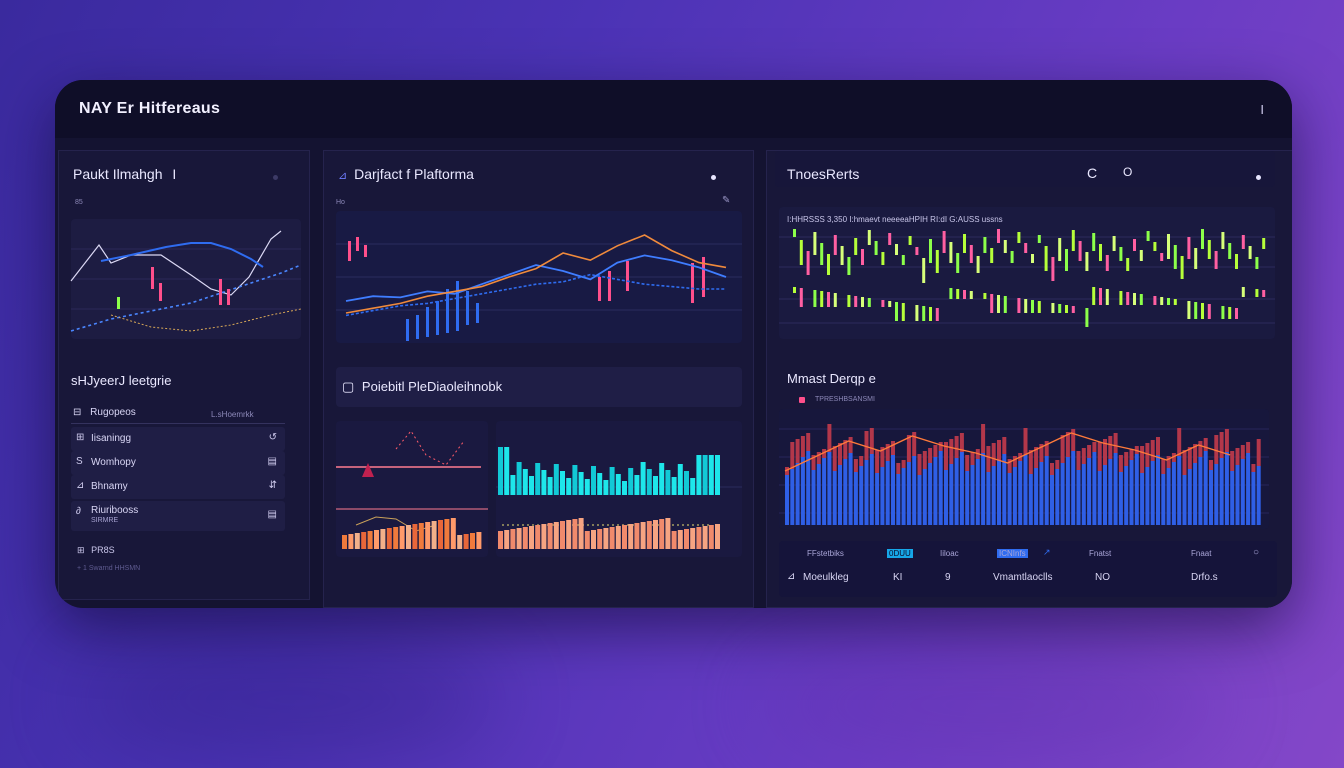 This screenshot has width=1344, height=768. I want to click on list-item: ⊞ Iisaningg ↺, so click(178, 439).